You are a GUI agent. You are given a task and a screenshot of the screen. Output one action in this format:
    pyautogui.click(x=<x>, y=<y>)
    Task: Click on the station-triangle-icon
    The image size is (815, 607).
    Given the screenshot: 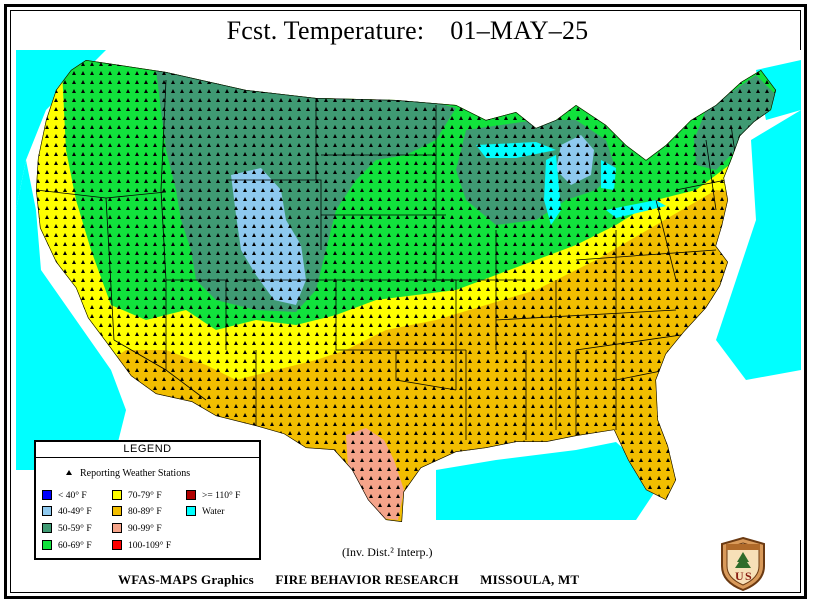 What is the action you would take?
    pyautogui.click(x=69, y=472)
    